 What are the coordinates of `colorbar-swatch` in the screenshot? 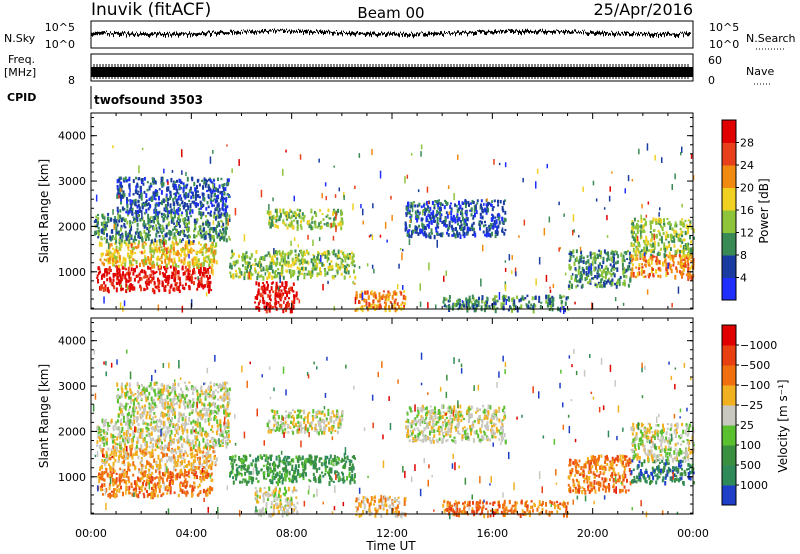 It's located at (729, 289).